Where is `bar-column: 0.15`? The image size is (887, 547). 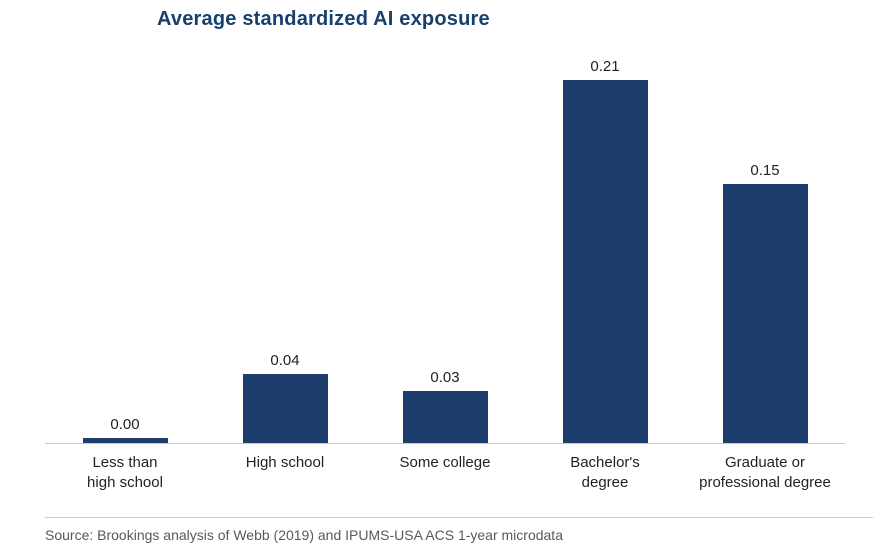 bar-column: 0.15 is located at coordinates (765, 302).